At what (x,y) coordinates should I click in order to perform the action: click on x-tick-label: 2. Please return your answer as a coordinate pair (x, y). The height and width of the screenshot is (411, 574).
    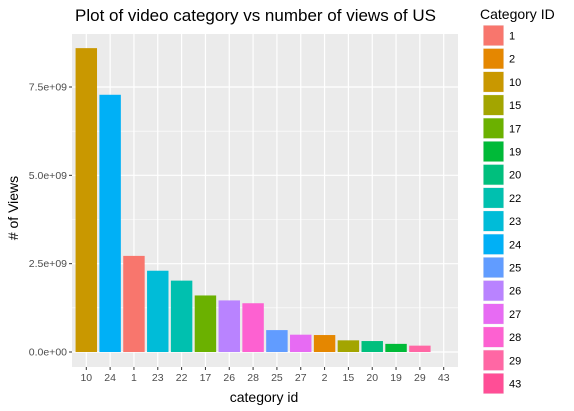
    Looking at the image, I should click on (325, 378).